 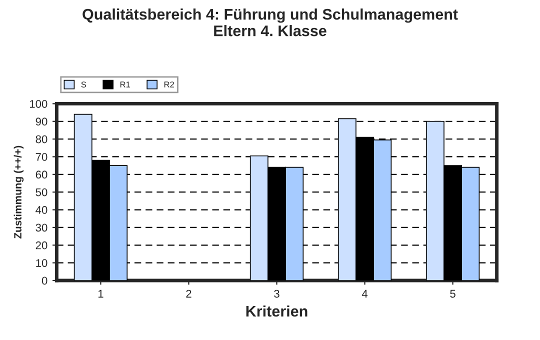 What do you see at coordinates (42, 210) in the screenshot?
I see `y-tick-label: 40` at bounding box center [42, 210].